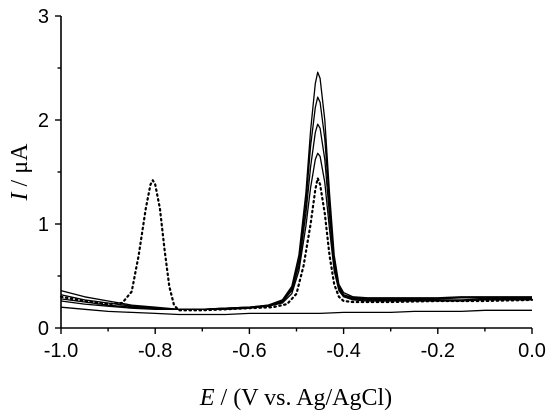 This screenshot has width=550, height=418. I want to click on y-axis-symbol: I, so click(20, 196).